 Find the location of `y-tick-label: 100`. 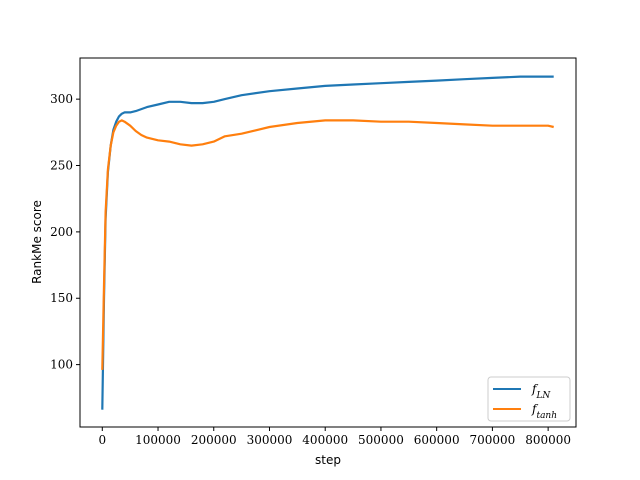

y-tick-label: 100 is located at coordinates (61, 365).